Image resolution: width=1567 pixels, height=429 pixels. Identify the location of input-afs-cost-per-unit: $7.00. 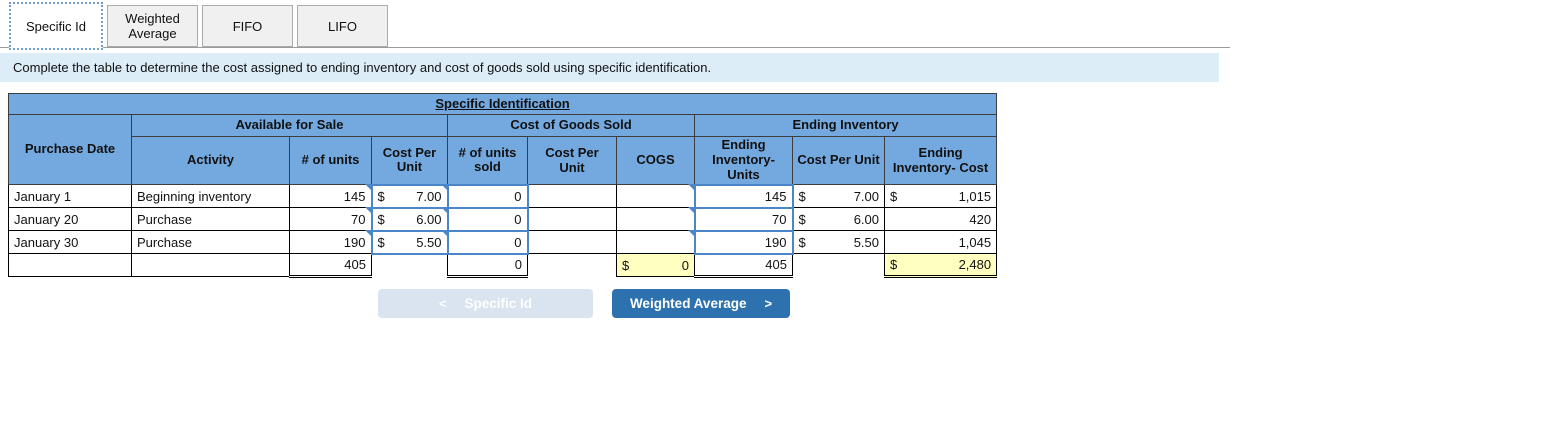
(406, 196).